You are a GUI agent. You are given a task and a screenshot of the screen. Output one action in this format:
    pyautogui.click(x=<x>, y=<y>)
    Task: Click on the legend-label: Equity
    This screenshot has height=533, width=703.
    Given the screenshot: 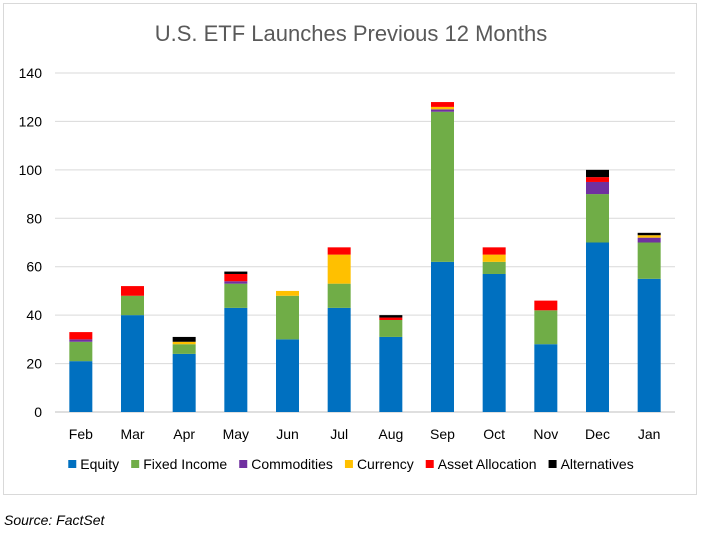 What is the action you would take?
    pyautogui.click(x=99, y=464)
    